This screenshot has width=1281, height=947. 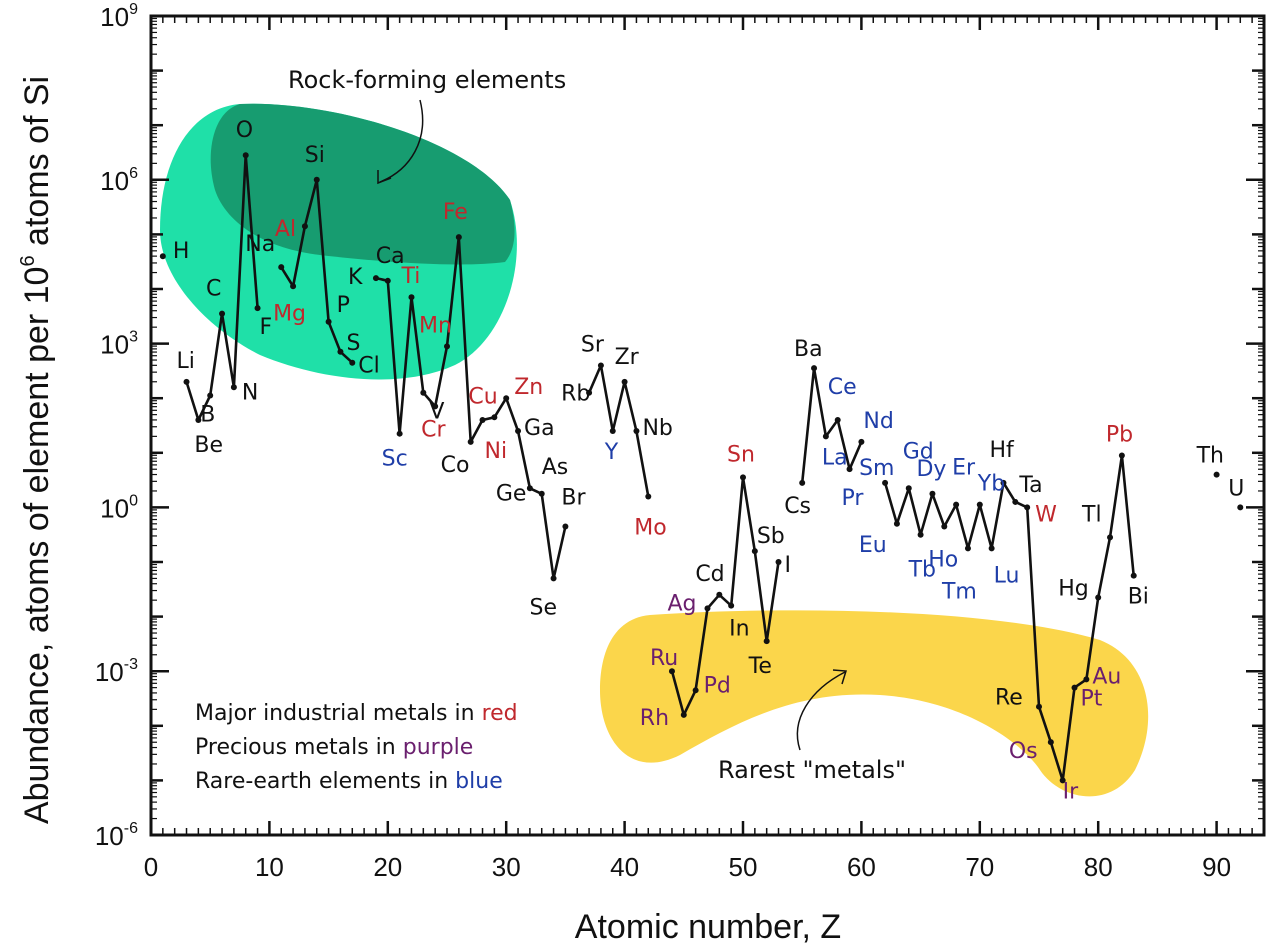 I want to click on point-Ni, so click(x=482, y=420).